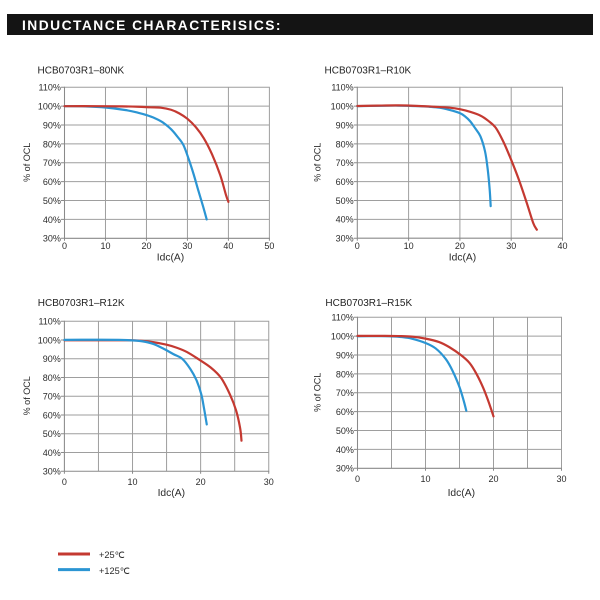 This screenshot has width=600, height=600. Describe the element at coordinates (368, 303) in the screenshot. I see `svg-text: HCB0703R1–R15K` at that location.